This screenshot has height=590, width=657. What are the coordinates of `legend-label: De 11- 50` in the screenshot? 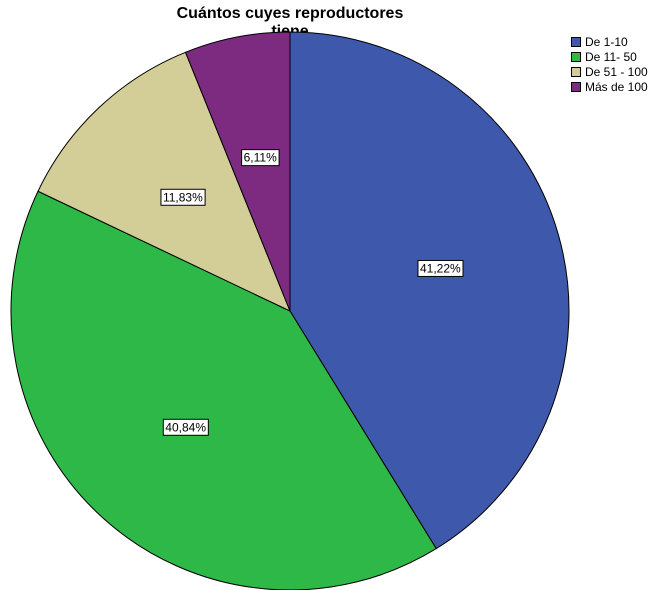 It's located at (611, 57).